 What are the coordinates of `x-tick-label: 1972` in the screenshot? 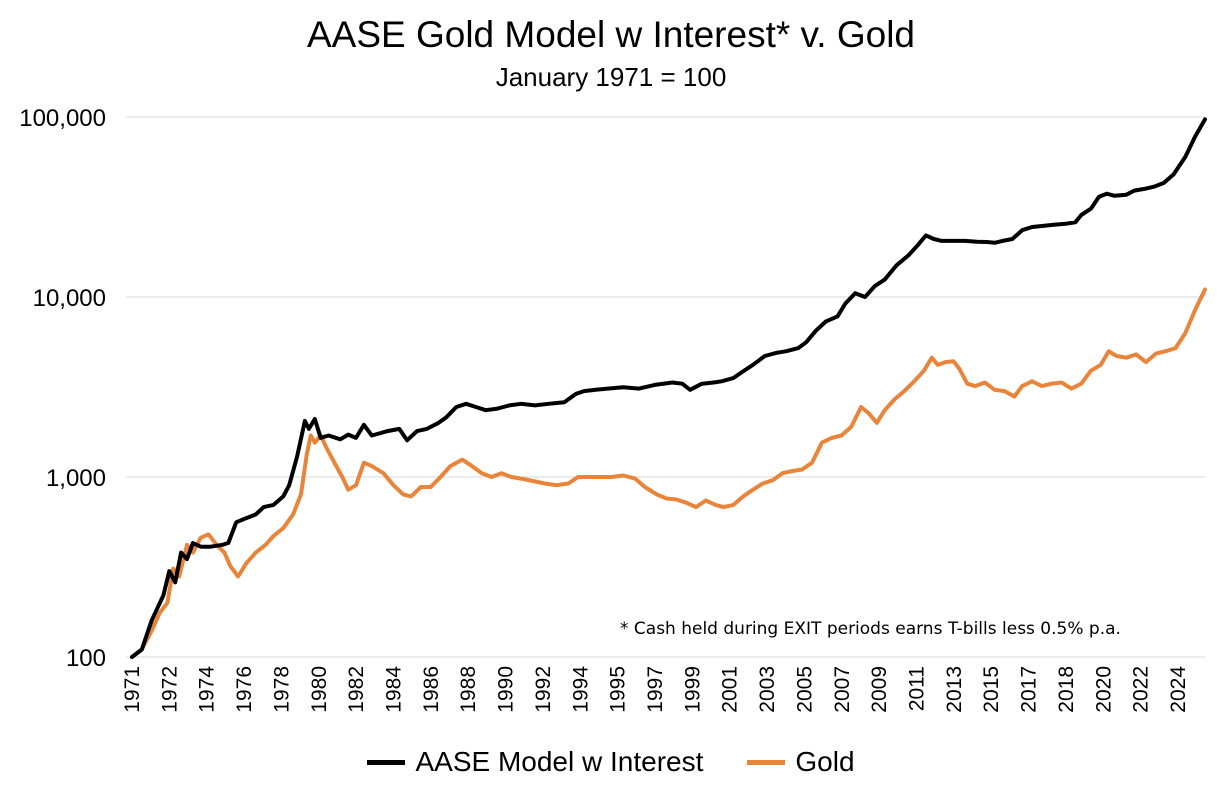 It's located at (169, 689).